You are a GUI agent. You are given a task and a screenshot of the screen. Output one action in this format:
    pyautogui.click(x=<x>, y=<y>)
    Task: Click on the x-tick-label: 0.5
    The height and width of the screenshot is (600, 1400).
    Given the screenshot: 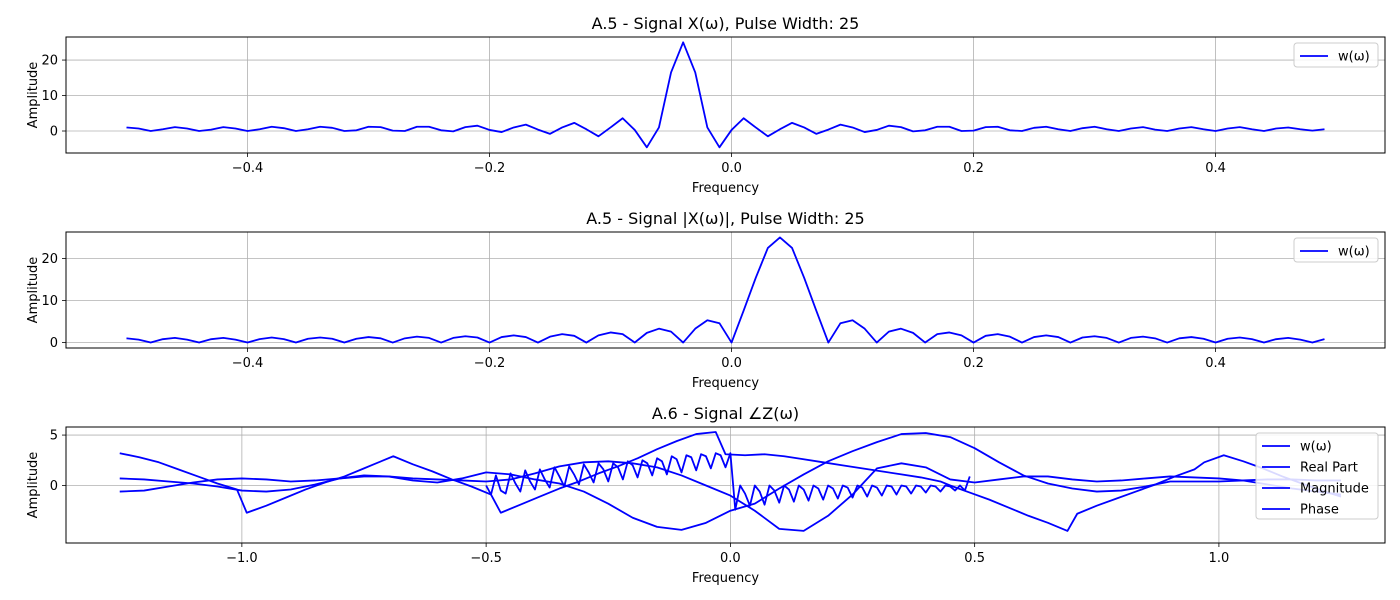 What is the action you would take?
    pyautogui.click(x=974, y=558)
    